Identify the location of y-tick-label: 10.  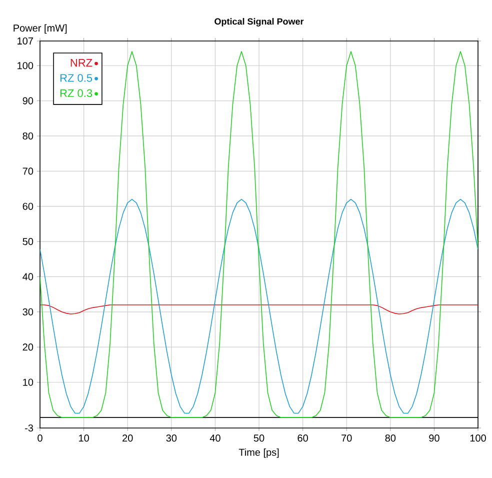
(28, 382).